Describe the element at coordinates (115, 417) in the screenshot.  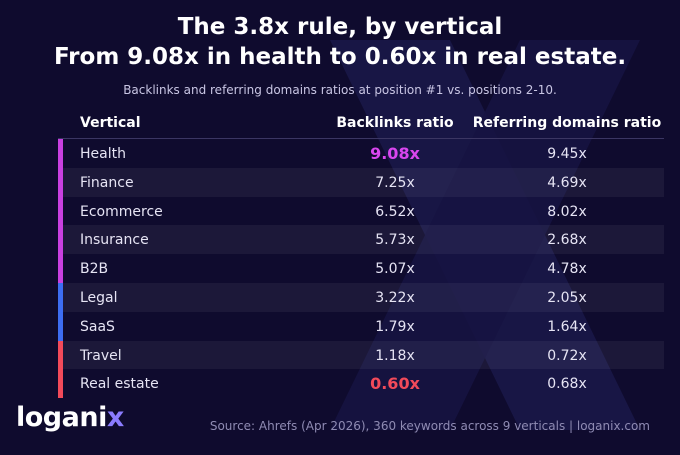
I see `logo-accent: x` at that location.